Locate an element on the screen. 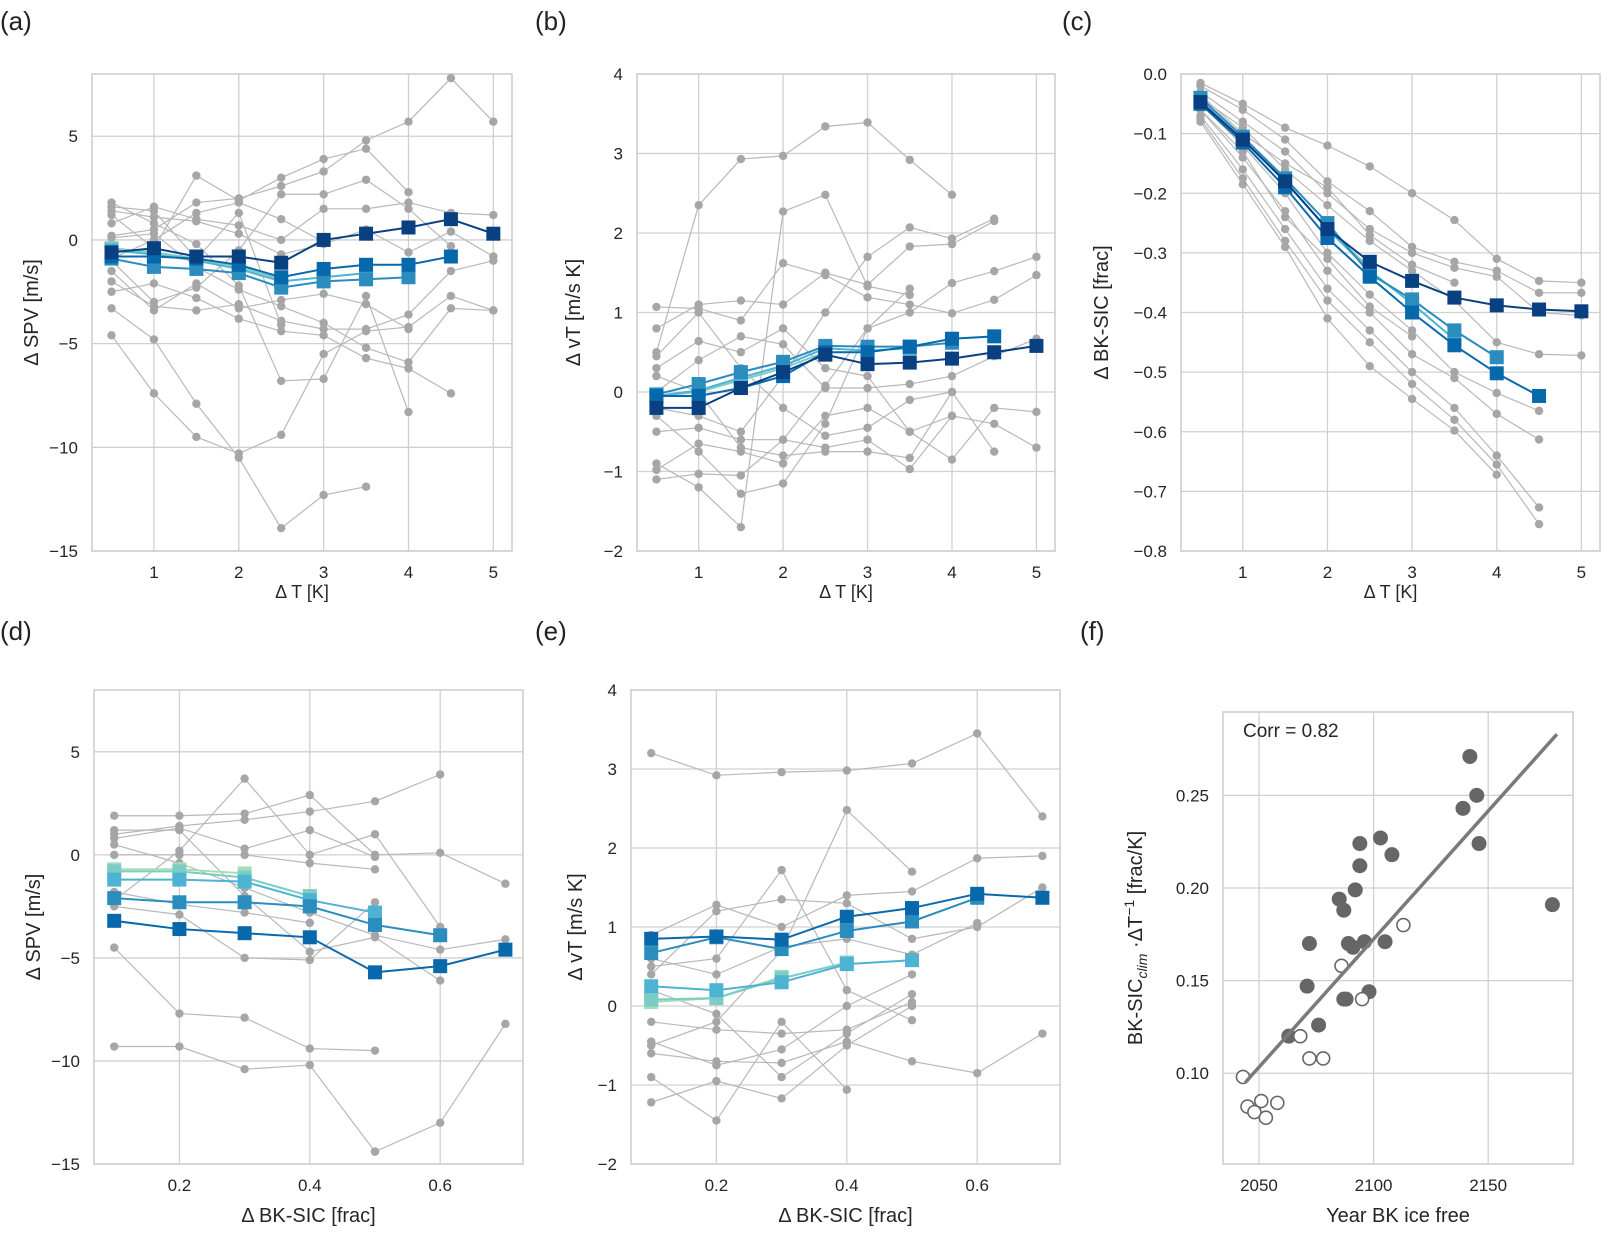 This screenshot has height=1233, width=1602. y-axis-label: Δ SPV [m/s] is located at coordinates (32, 312).